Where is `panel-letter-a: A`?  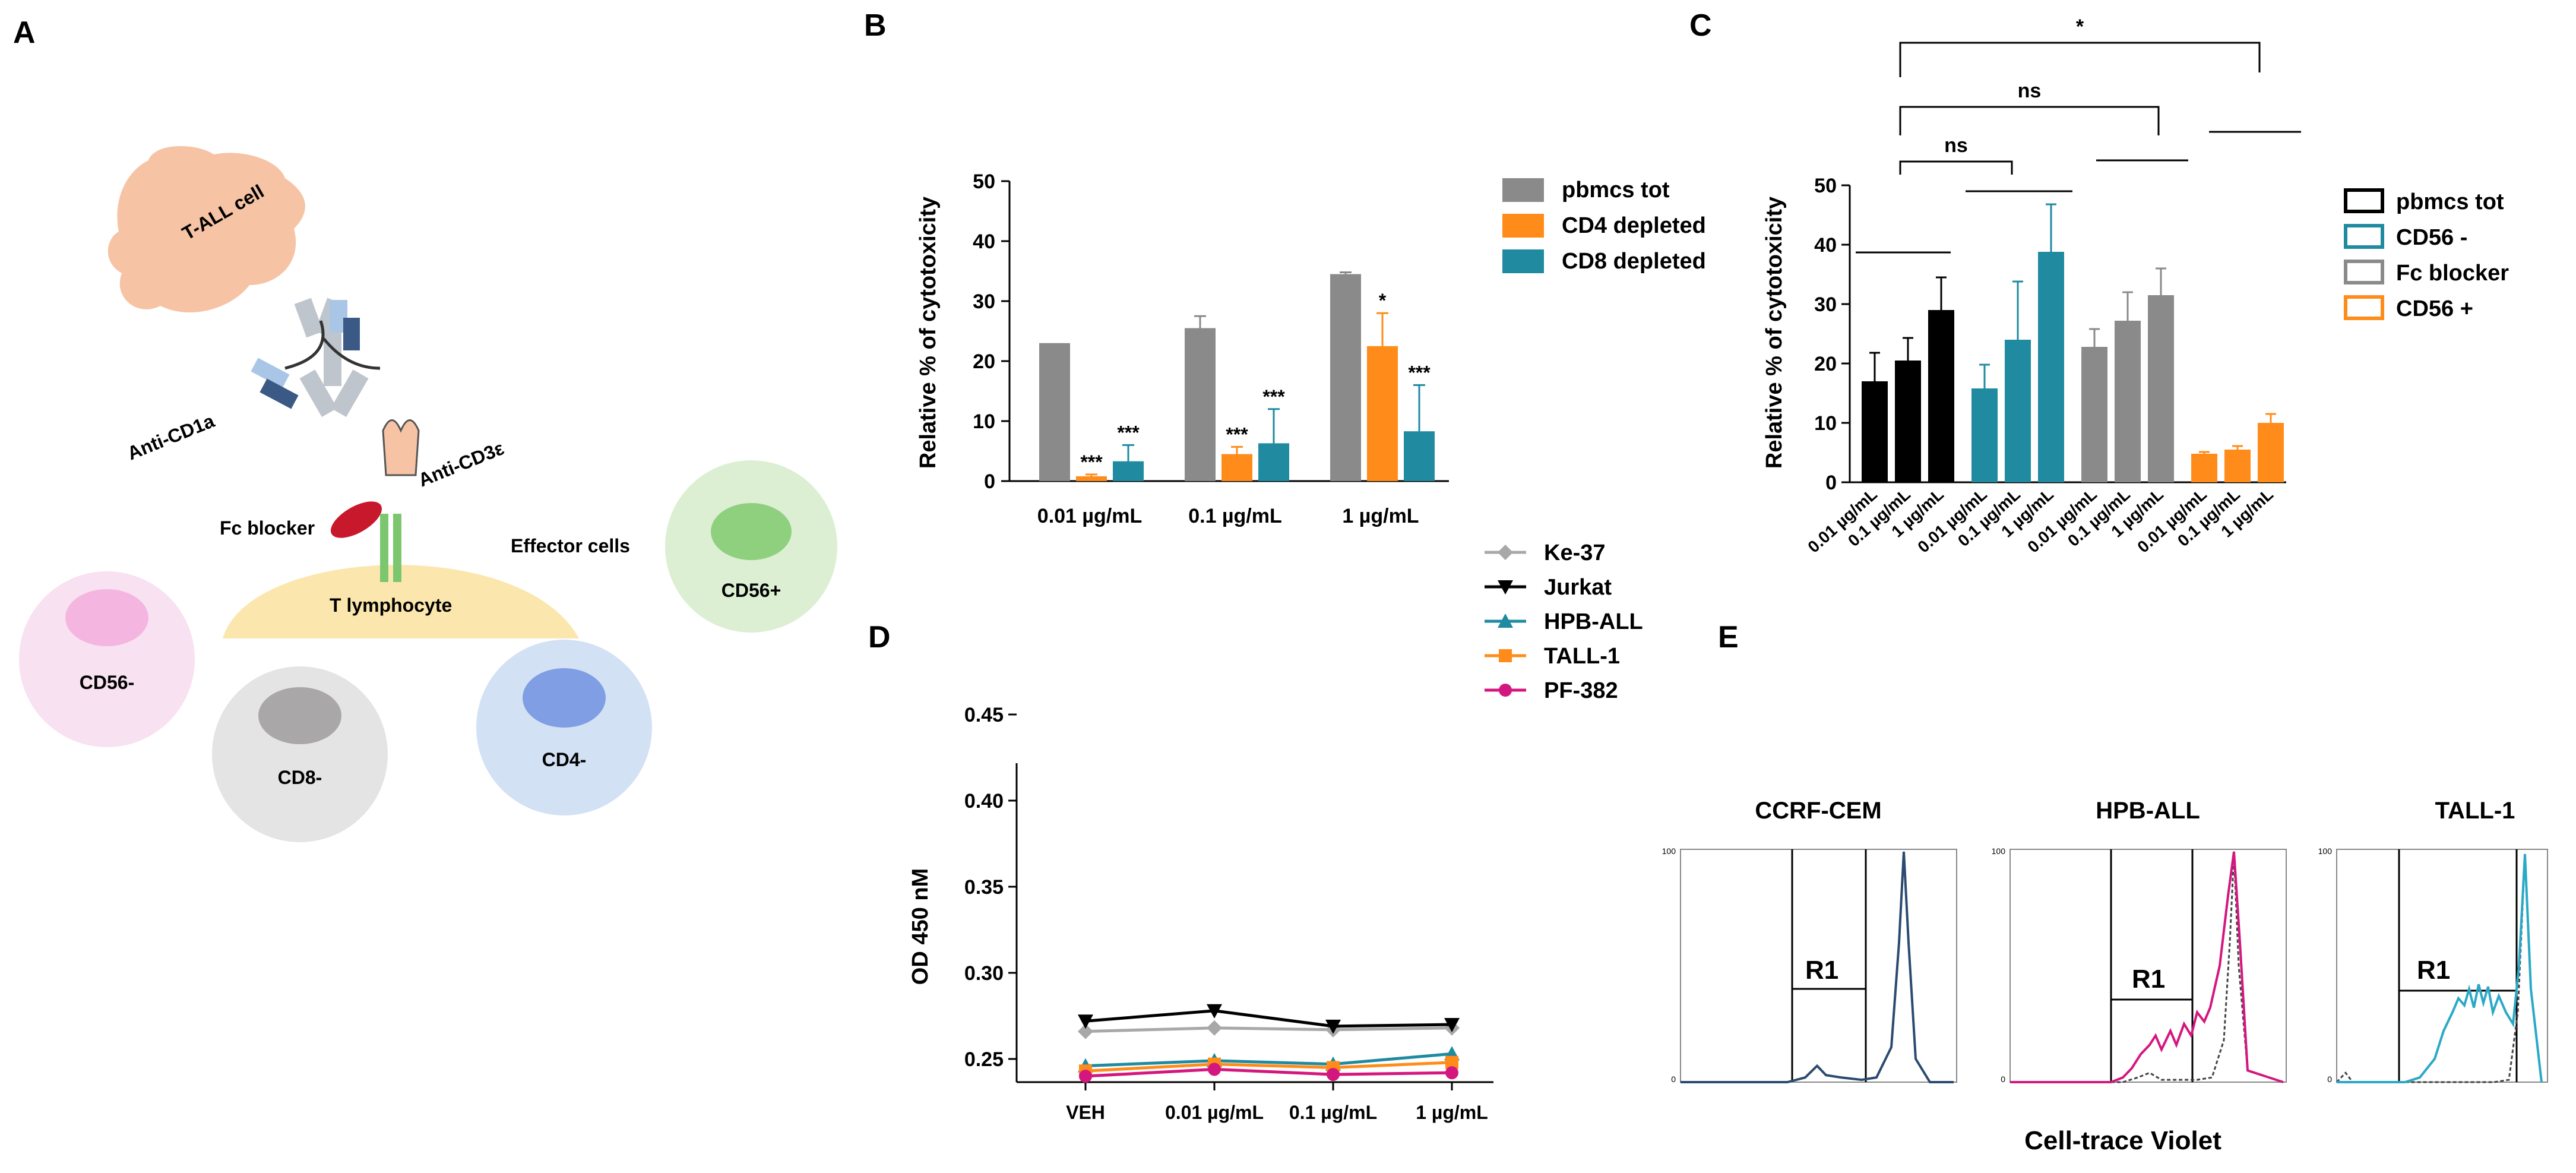
panel-letter-a: A is located at coordinates (24, 32).